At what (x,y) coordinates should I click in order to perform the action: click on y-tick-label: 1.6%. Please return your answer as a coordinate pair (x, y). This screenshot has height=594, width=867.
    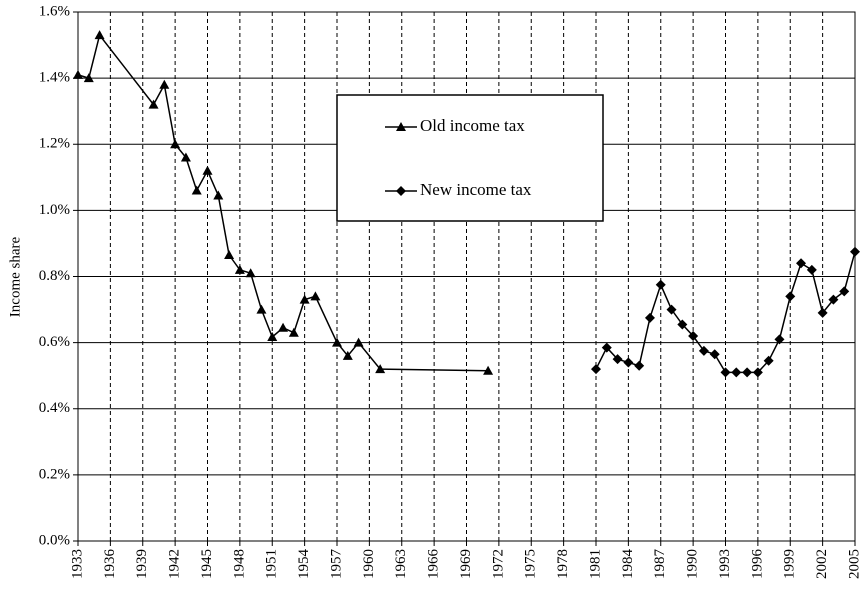
    Looking at the image, I should click on (54, 11).